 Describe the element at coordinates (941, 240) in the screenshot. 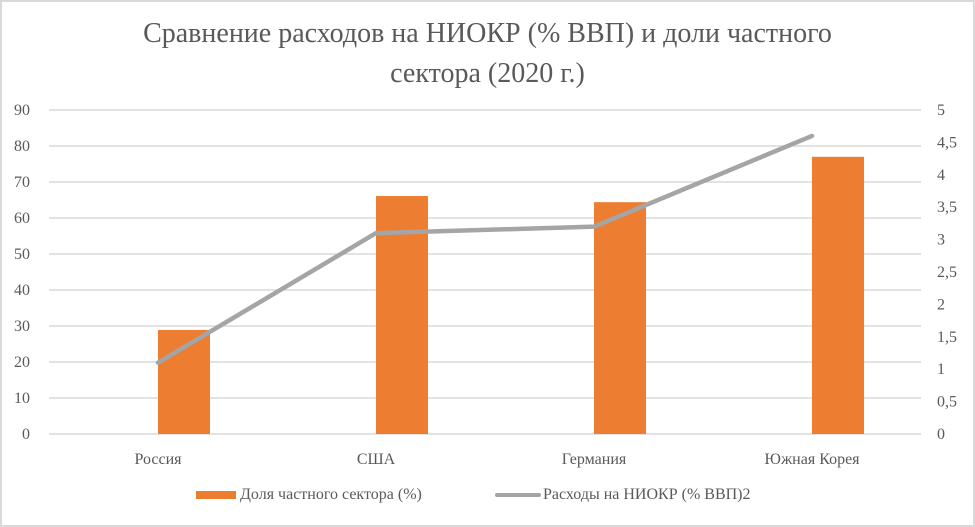

I see `y-right-tick-label: 3` at that location.